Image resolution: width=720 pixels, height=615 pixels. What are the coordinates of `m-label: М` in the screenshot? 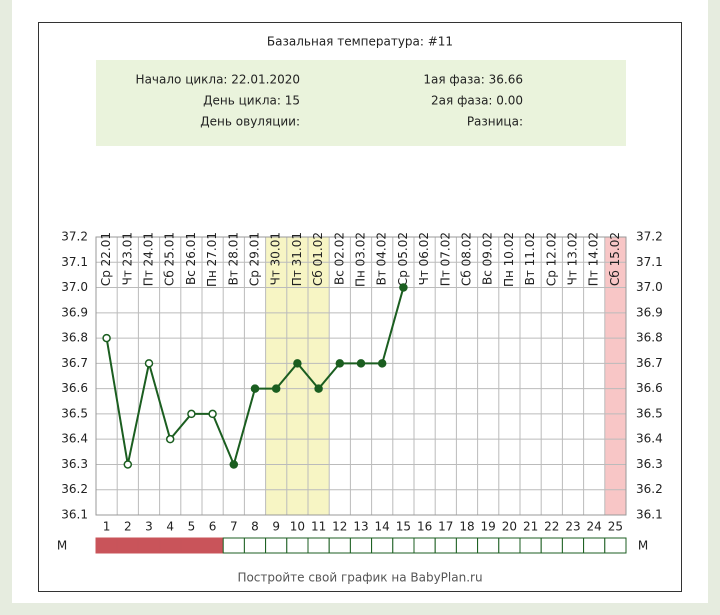 It's located at (62, 546).